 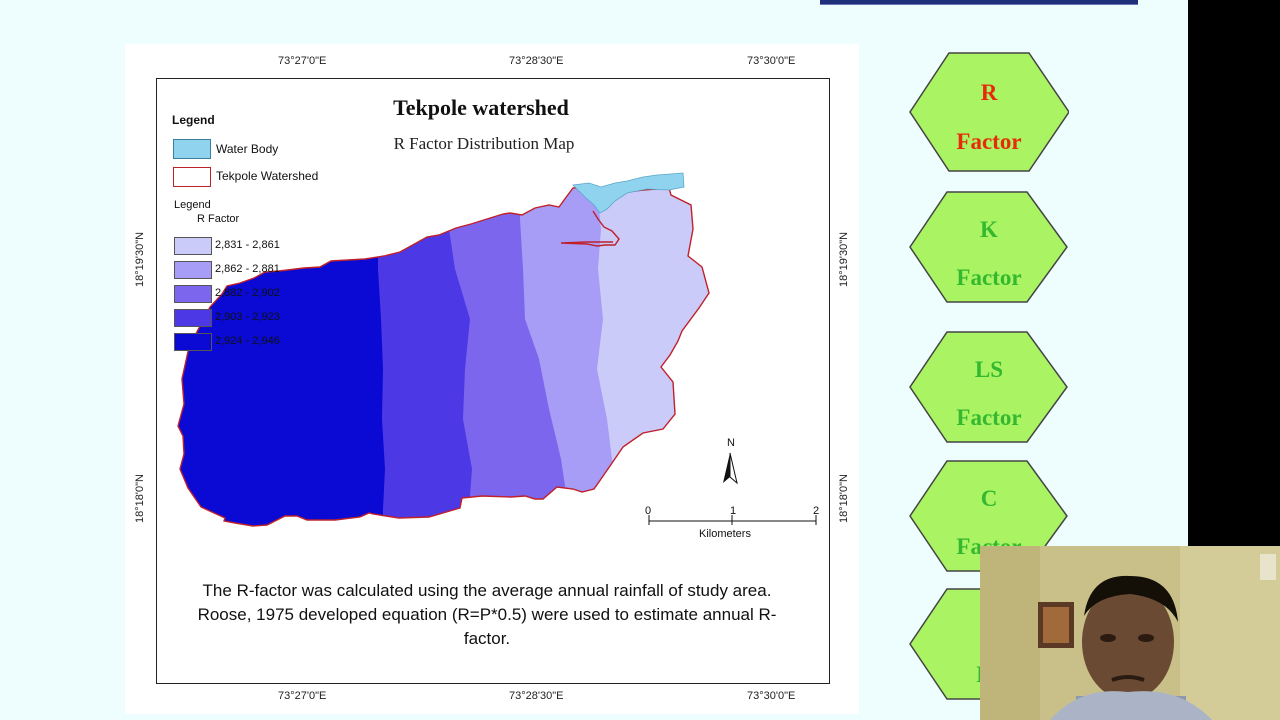 I want to click on hex-r-factor-line1: R, so click(x=989, y=92).